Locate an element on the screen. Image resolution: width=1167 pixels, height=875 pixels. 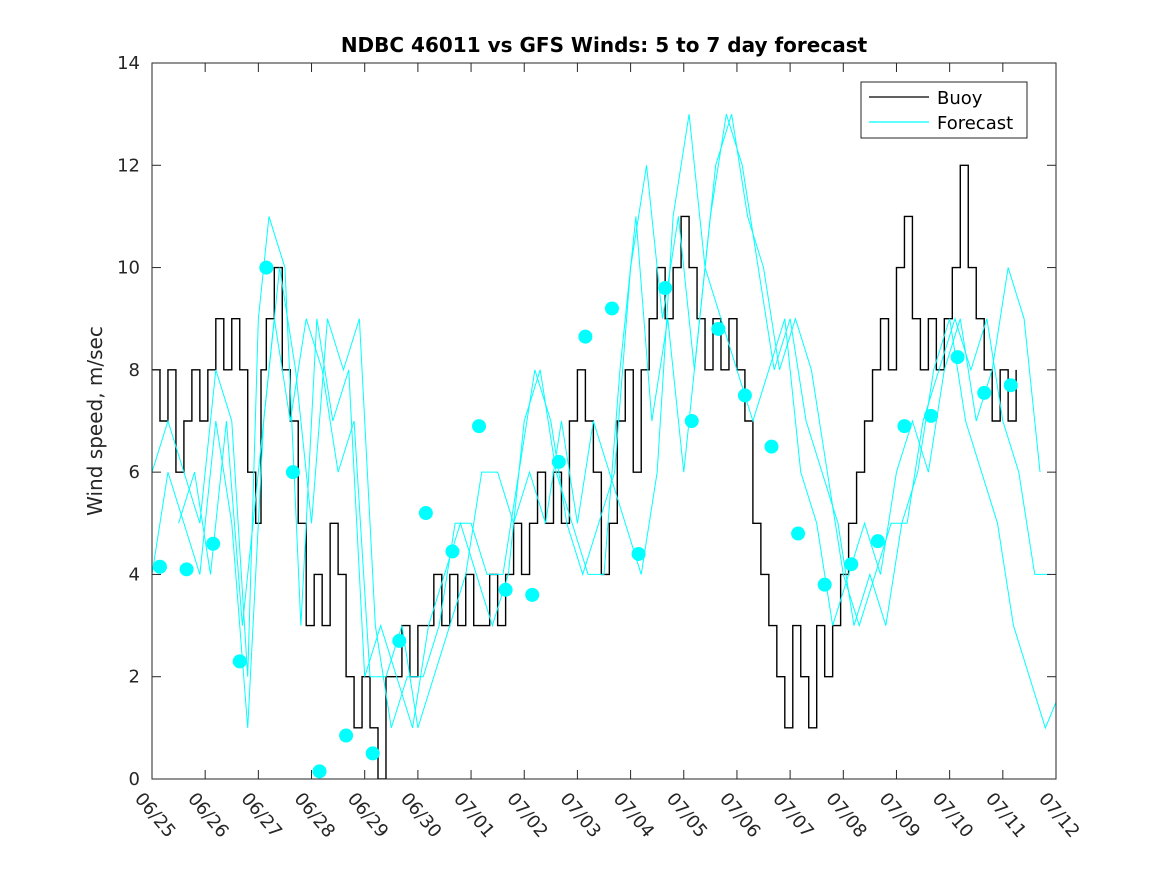
x-tick-label: 07/11 is located at coordinates (1005, 815).